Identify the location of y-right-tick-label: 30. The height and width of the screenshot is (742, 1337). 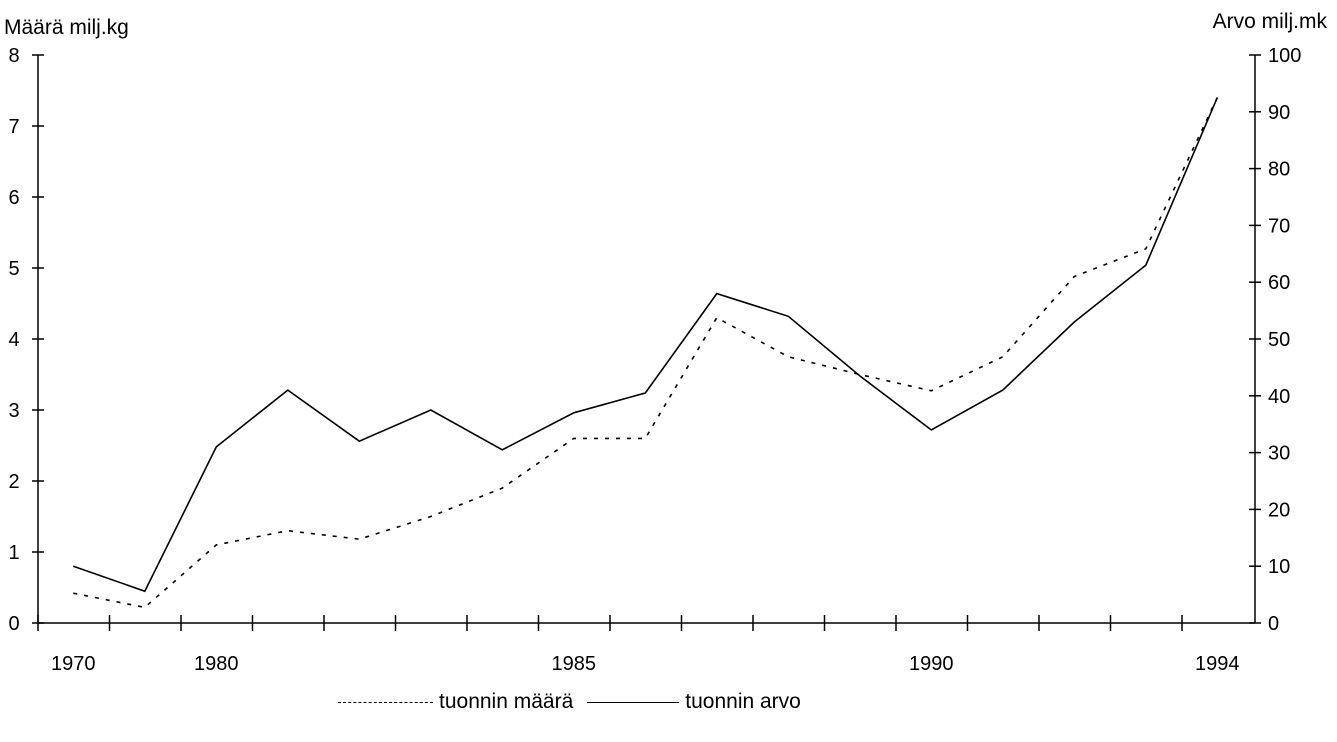
(1279, 454).